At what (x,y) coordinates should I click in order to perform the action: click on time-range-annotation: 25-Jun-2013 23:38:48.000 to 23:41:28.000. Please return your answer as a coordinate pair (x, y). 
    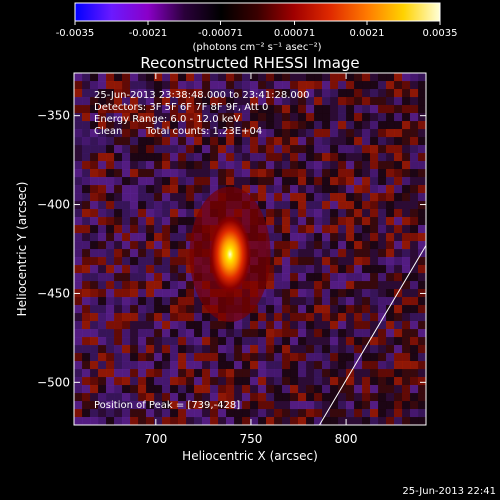
    Looking at the image, I should click on (202, 95).